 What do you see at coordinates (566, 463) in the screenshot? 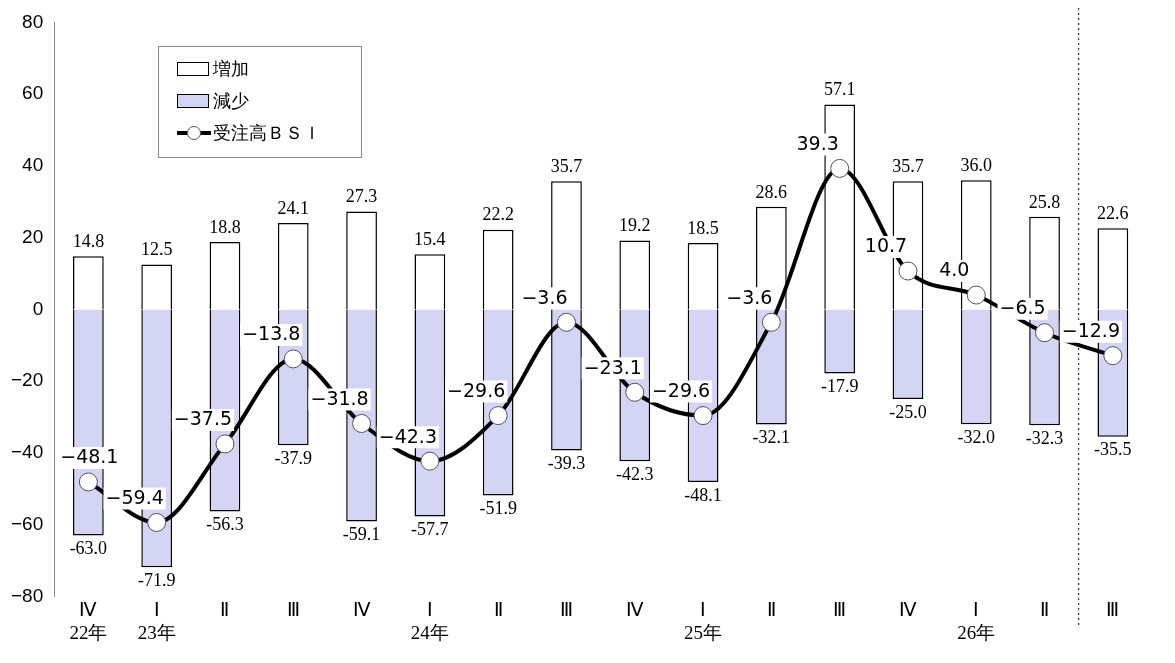
I see `data-label: -39.3` at bounding box center [566, 463].